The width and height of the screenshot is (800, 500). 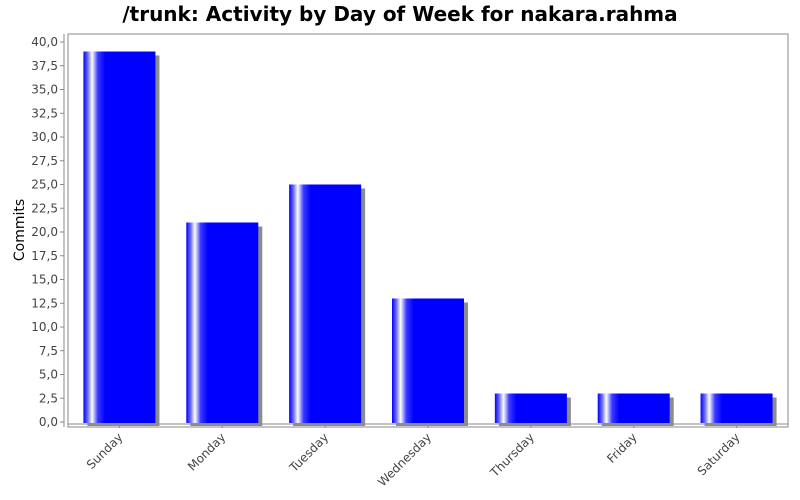 What do you see at coordinates (633, 408) in the screenshot?
I see `bar-friday` at bounding box center [633, 408].